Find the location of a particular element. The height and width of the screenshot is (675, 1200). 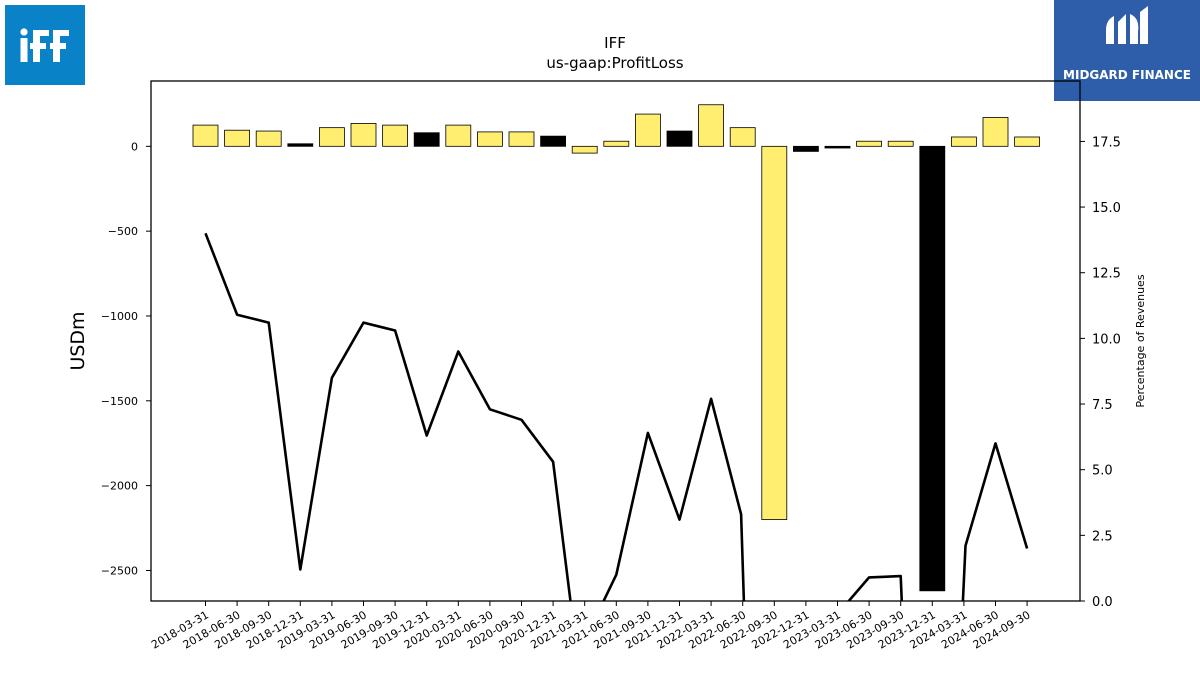

y2-tick-label: 5.0 is located at coordinates (1102, 471).